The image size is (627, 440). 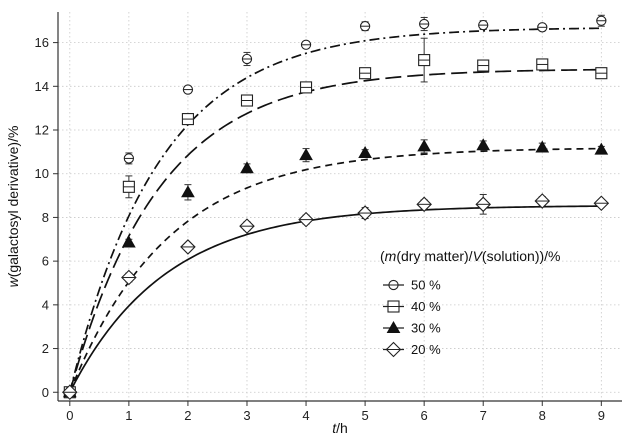 What do you see at coordinates (426, 328) in the screenshot?
I see `legend-label: 30 %` at bounding box center [426, 328].